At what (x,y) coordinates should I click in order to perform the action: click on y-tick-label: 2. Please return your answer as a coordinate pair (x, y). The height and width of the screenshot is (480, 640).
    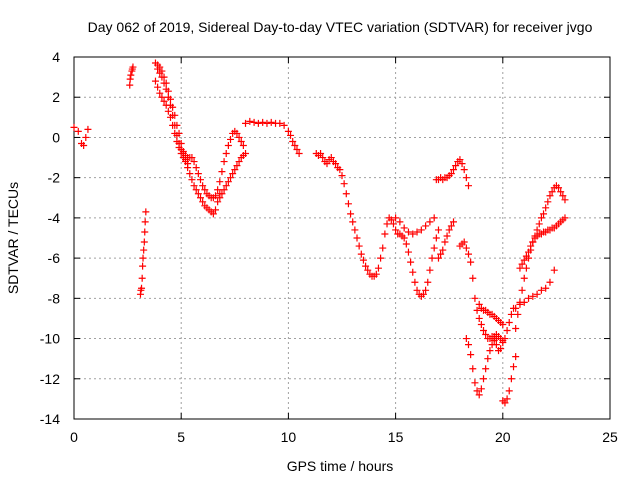
    Looking at the image, I should click on (56, 97).